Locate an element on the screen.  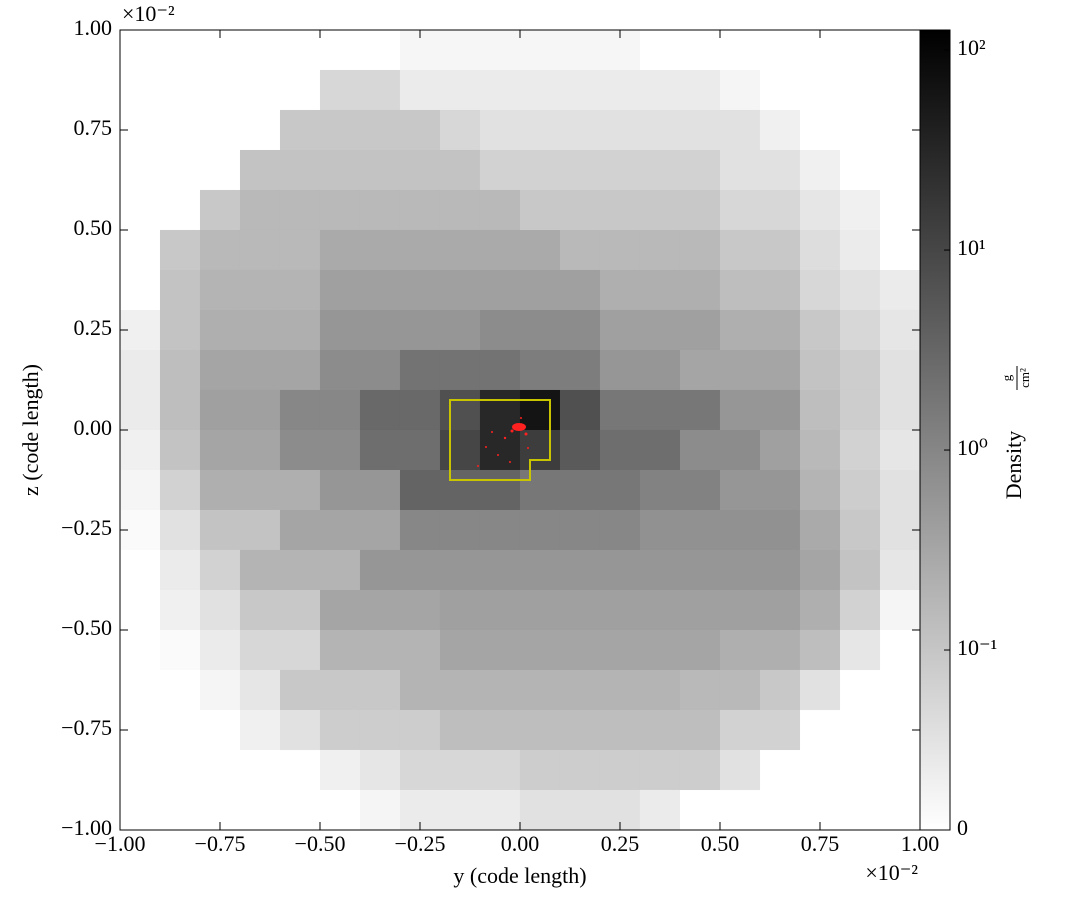
x-tick-label: −1.00 is located at coordinates (120, 843).